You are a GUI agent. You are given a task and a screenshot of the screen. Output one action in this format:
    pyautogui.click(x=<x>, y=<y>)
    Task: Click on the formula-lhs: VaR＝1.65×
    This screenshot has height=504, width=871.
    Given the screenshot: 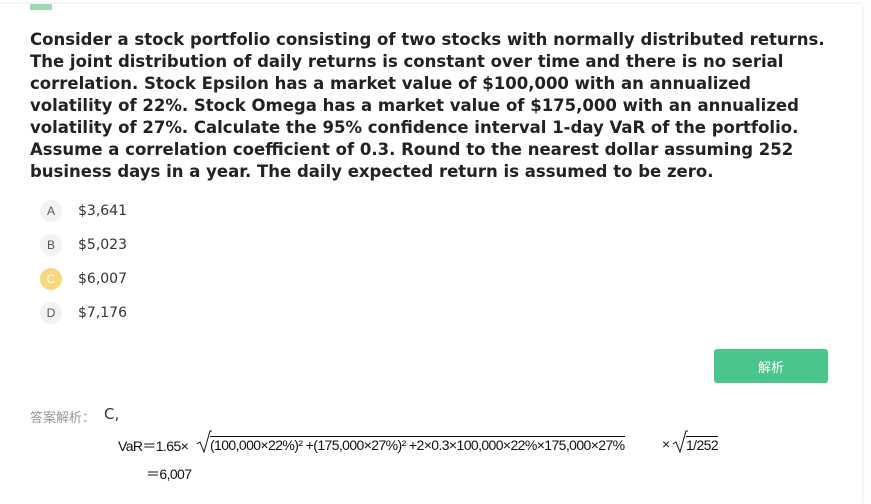 What is the action you would take?
    pyautogui.click(x=153, y=446)
    